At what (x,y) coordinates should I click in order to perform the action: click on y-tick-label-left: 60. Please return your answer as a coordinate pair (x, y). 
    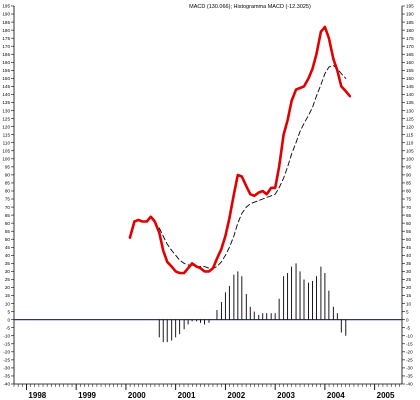
    Looking at the image, I should click on (8, 223).